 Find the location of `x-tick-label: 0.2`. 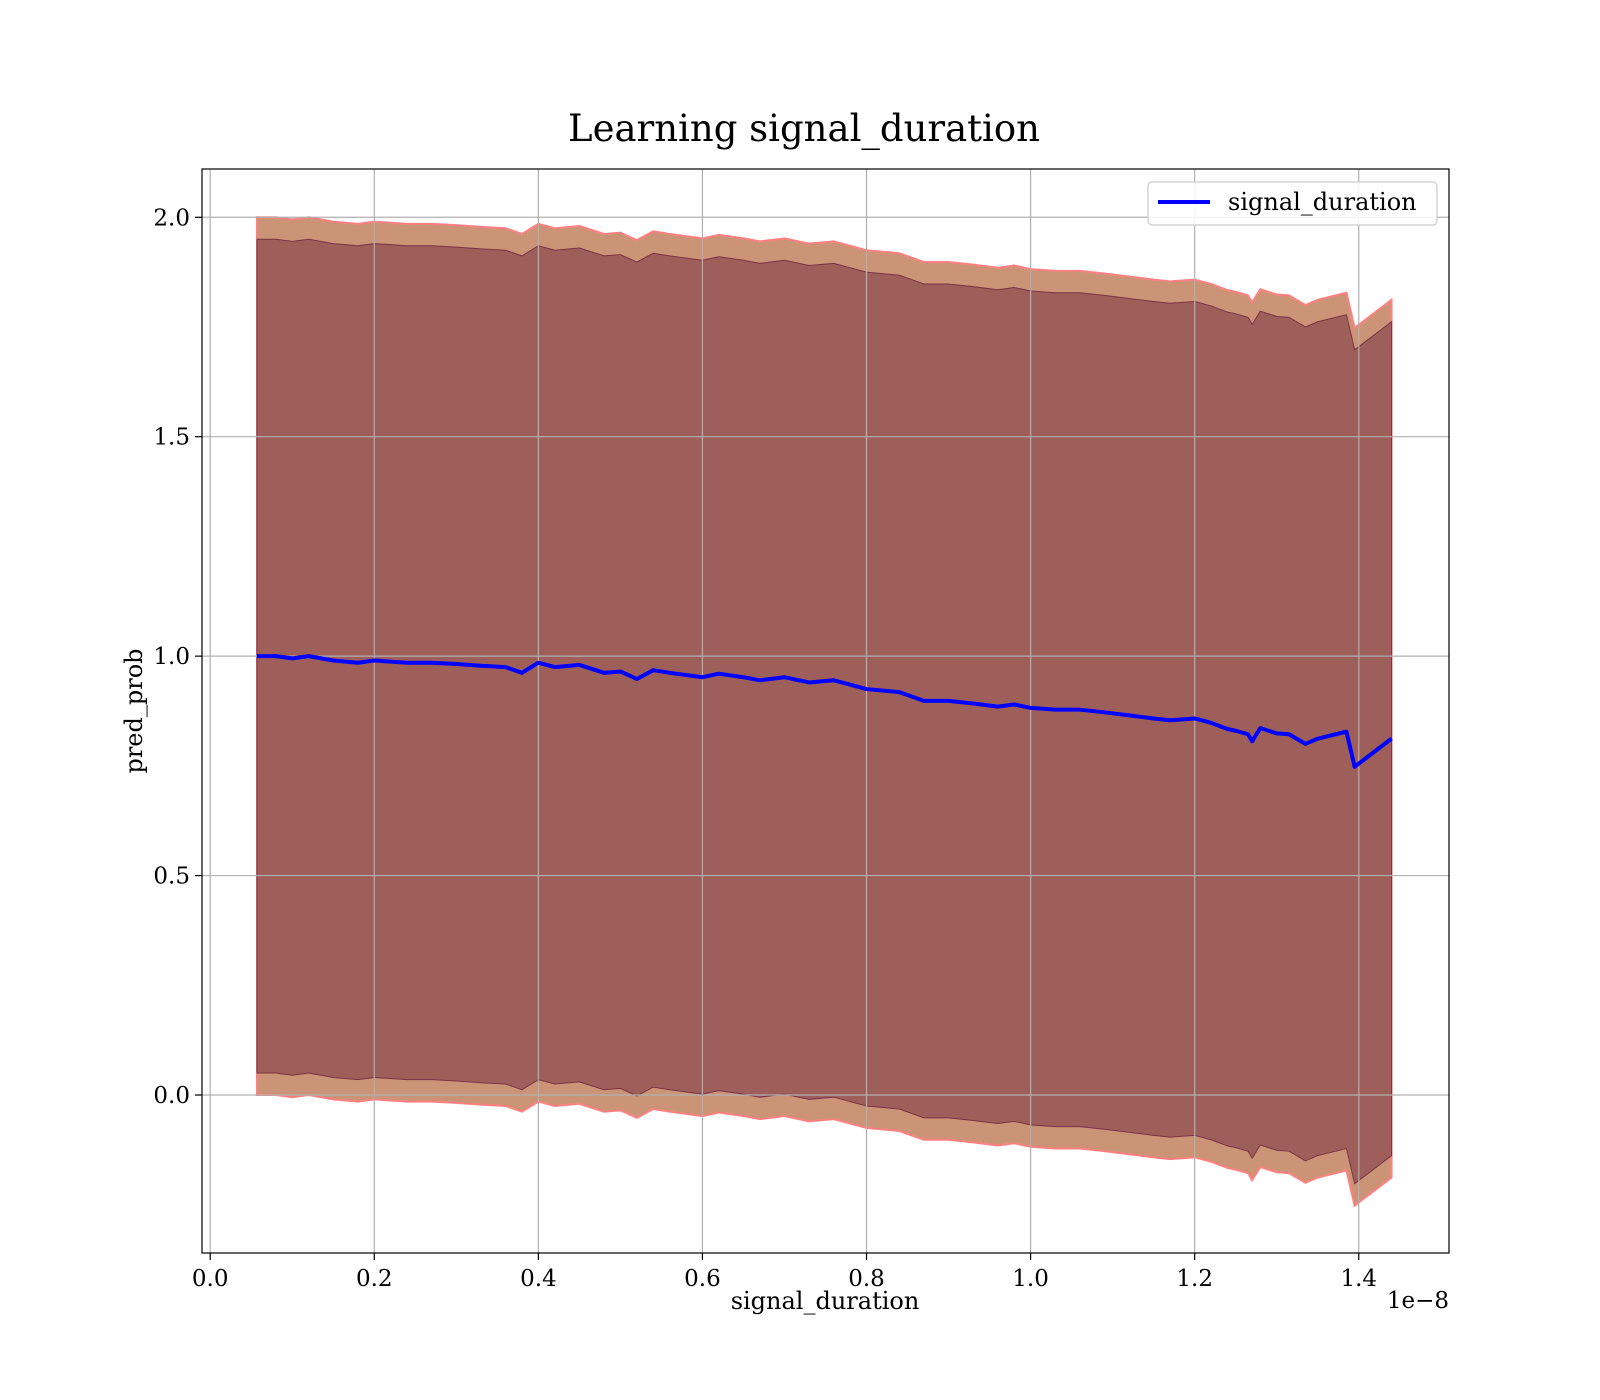

x-tick-label: 0.2 is located at coordinates (374, 1279).